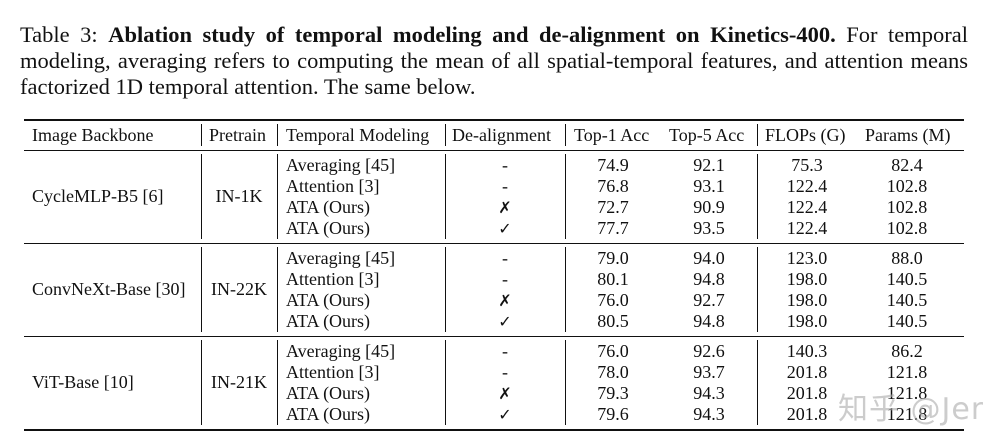 This screenshot has height=440, width=983. Describe the element at coordinates (613, 393) in the screenshot. I see `top1-acc-cell: 79.3` at that location.